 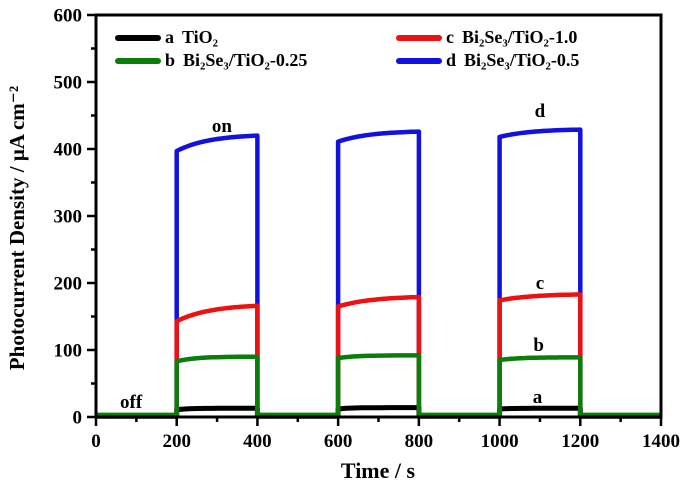 What do you see at coordinates (68, 150) in the screenshot?
I see `y-tick-label: 400` at bounding box center [68, 150].